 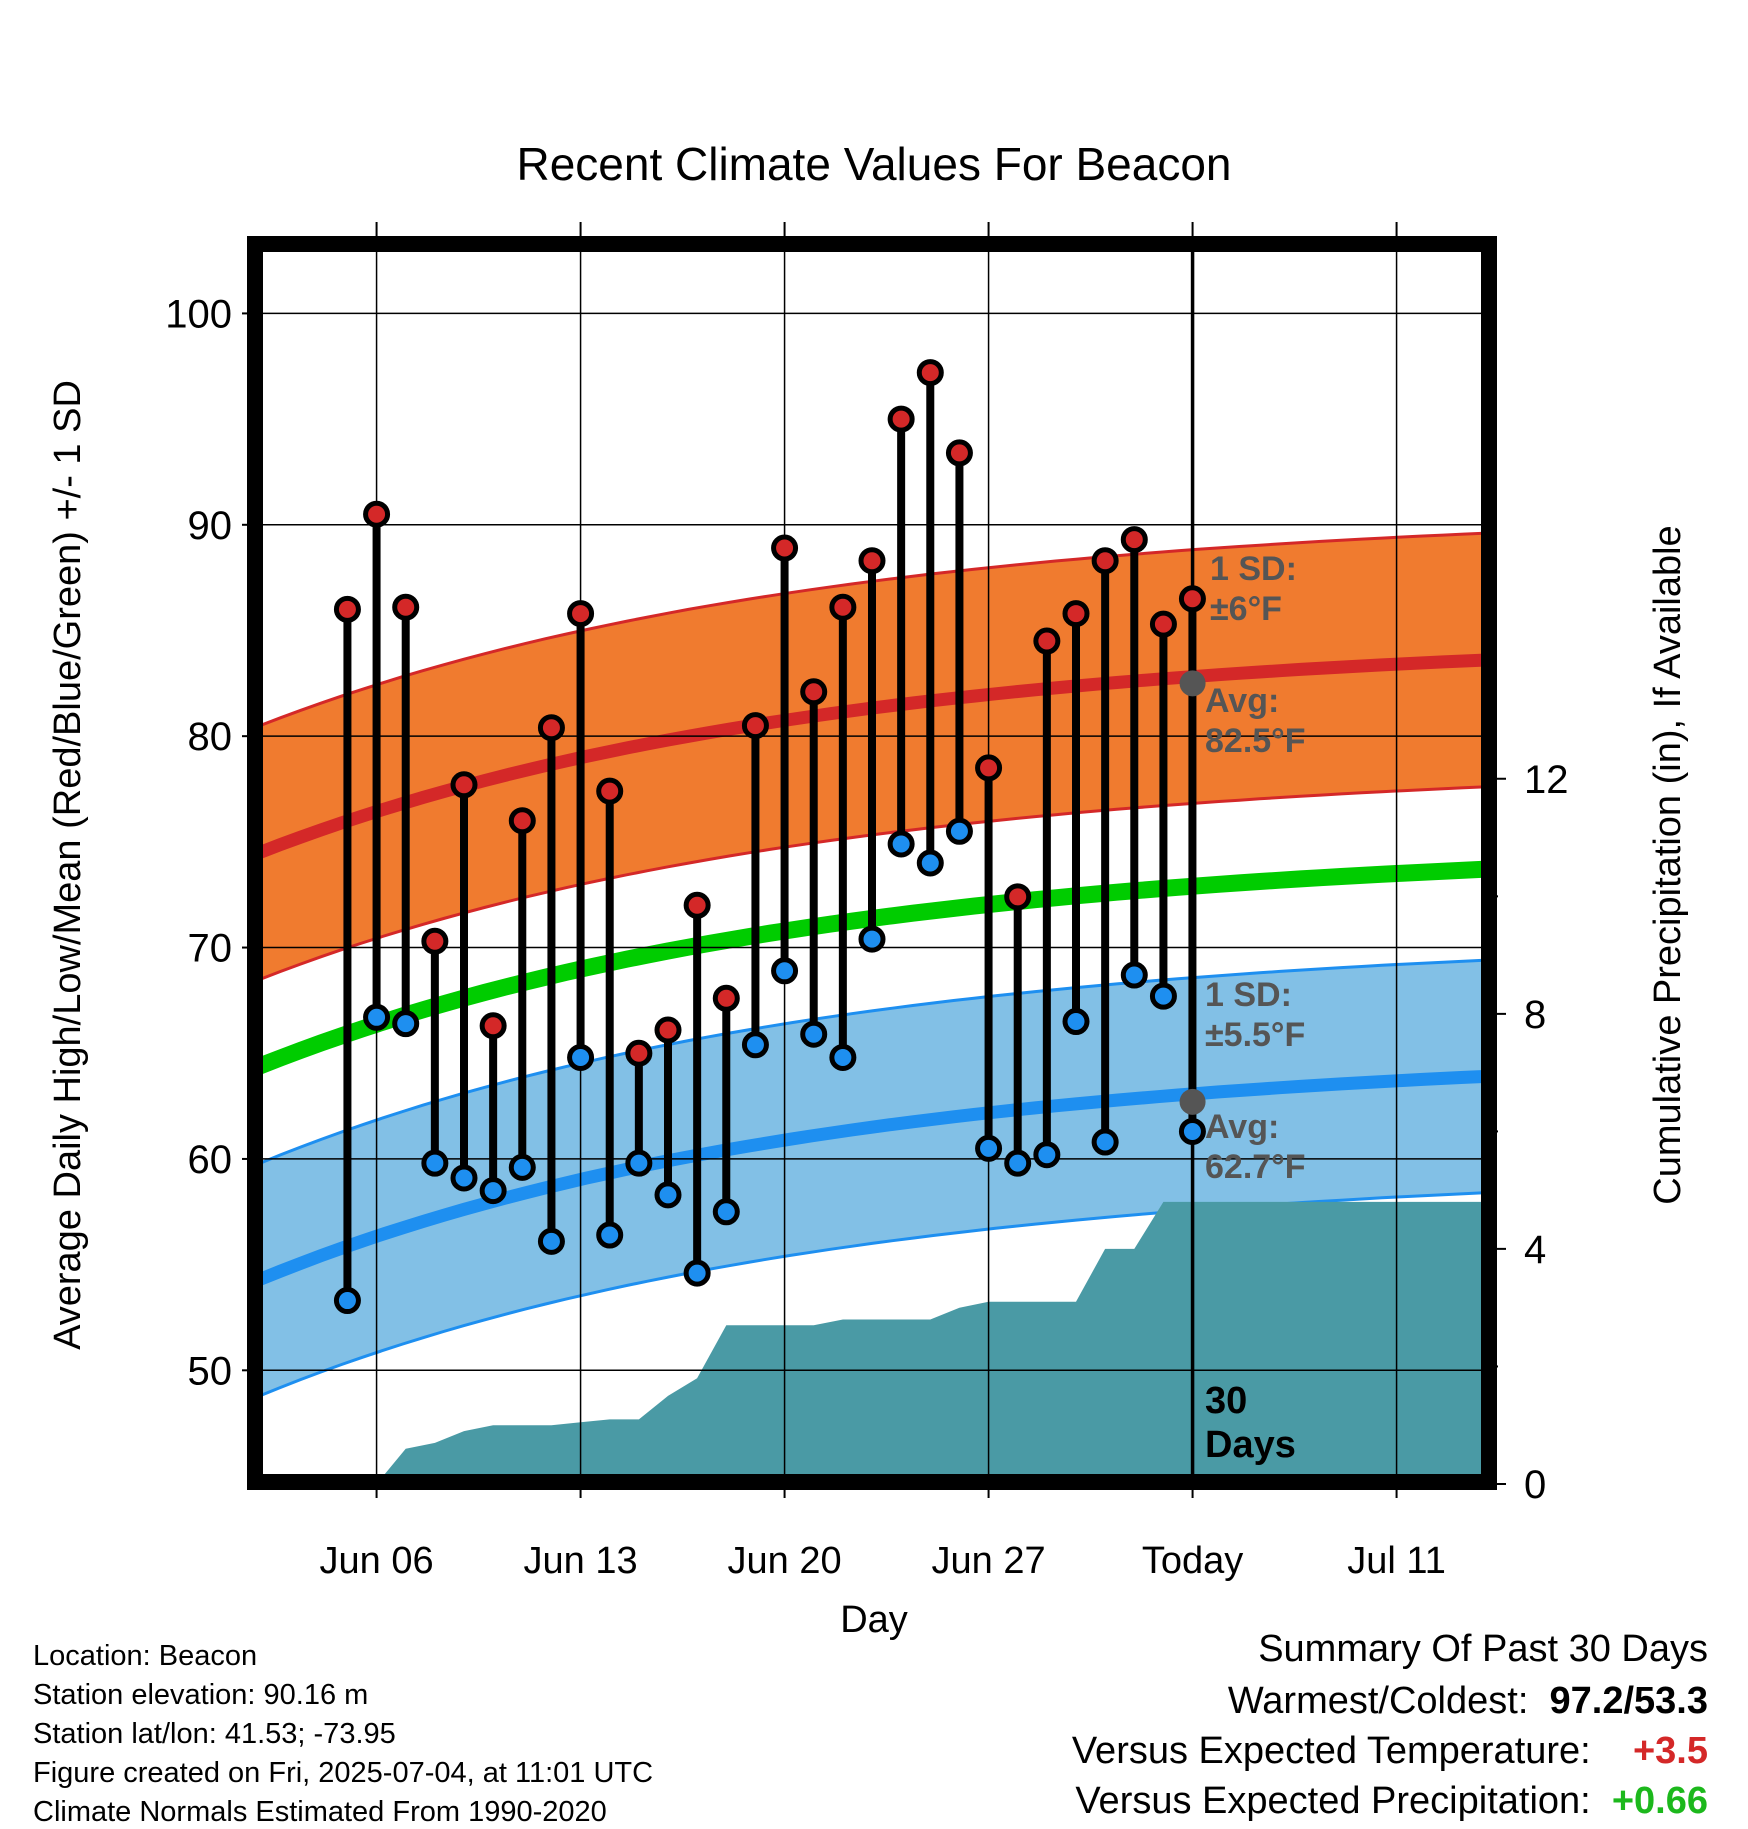 What do you see at coordinates (1248, 995) in the screenshot?
I see `low-sd-label: 1 SD:` at bounding box center [1248, 995].